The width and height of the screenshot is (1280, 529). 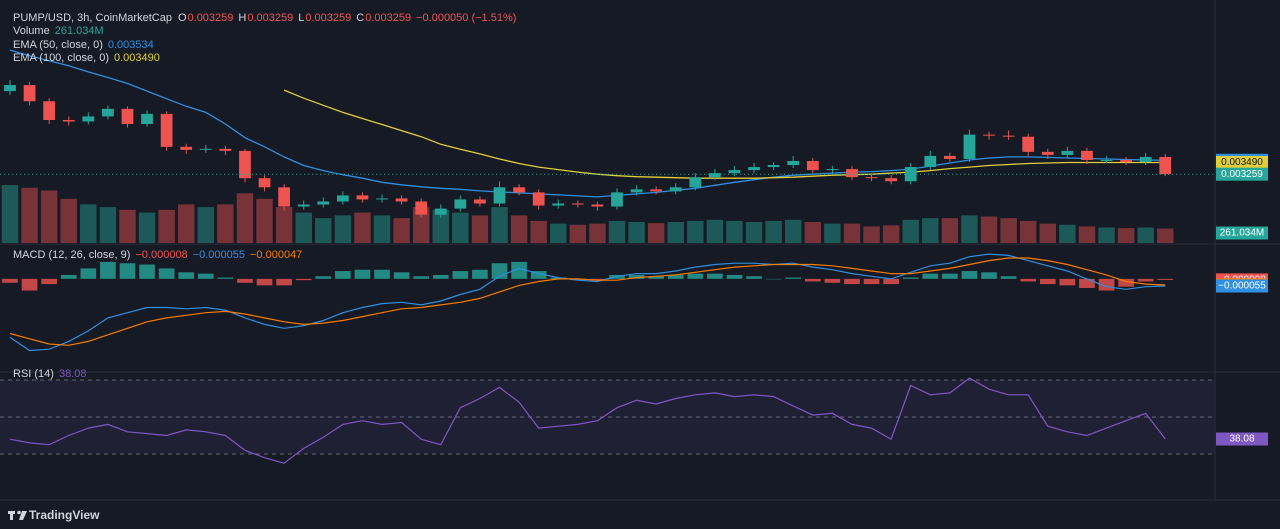 I want to click on price-tag: 0.003259, so click(x=1242, y=174).